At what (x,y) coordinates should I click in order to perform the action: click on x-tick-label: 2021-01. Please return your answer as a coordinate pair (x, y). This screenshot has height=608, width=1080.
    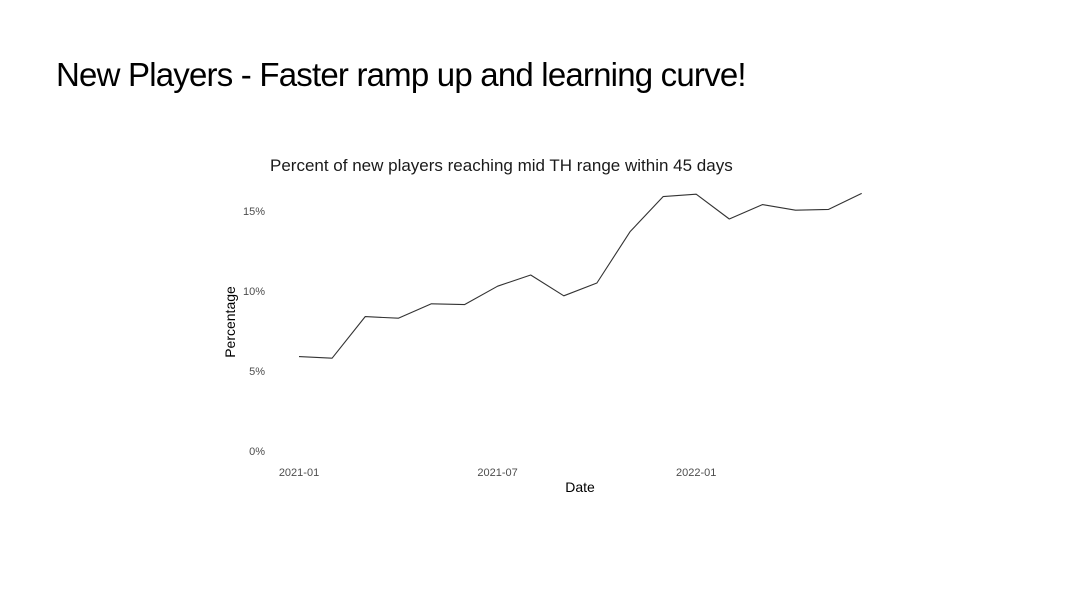
    Looking at the image, I should click on (299, 473).